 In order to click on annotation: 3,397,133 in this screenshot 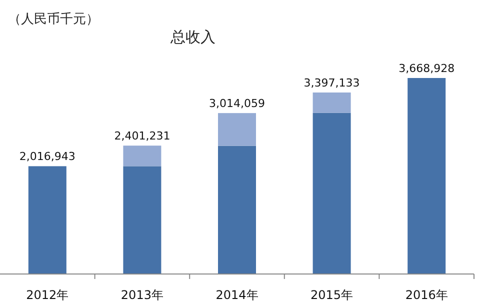, I will do `click(332, 83)`.